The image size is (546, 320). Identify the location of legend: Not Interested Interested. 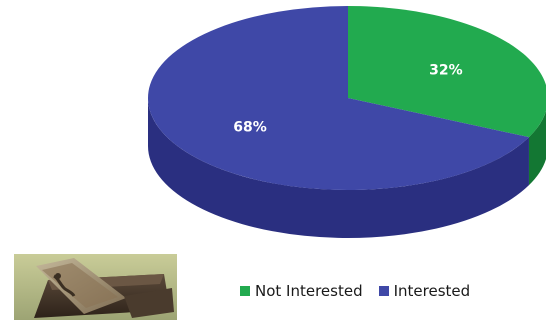
(363, 291).